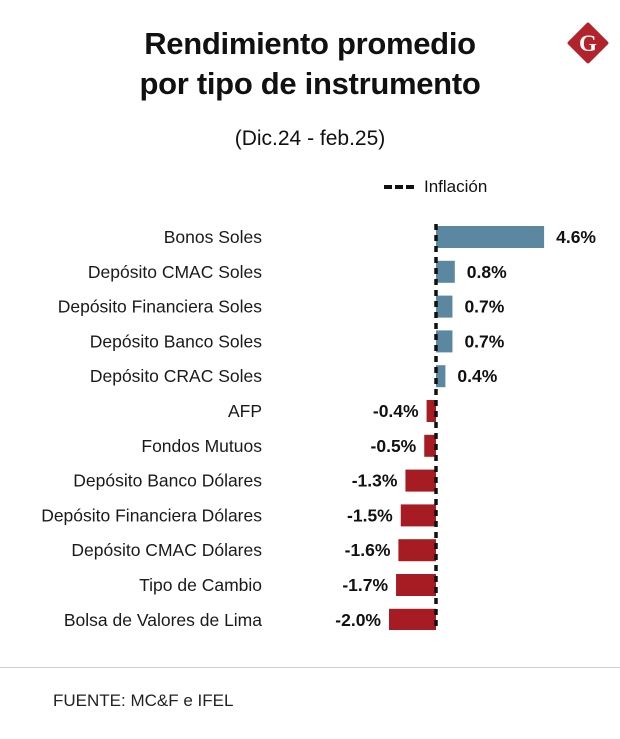 This screenshot has height=739, width=620. I want to click on chart-legend: Inflación, so click(435, 187).